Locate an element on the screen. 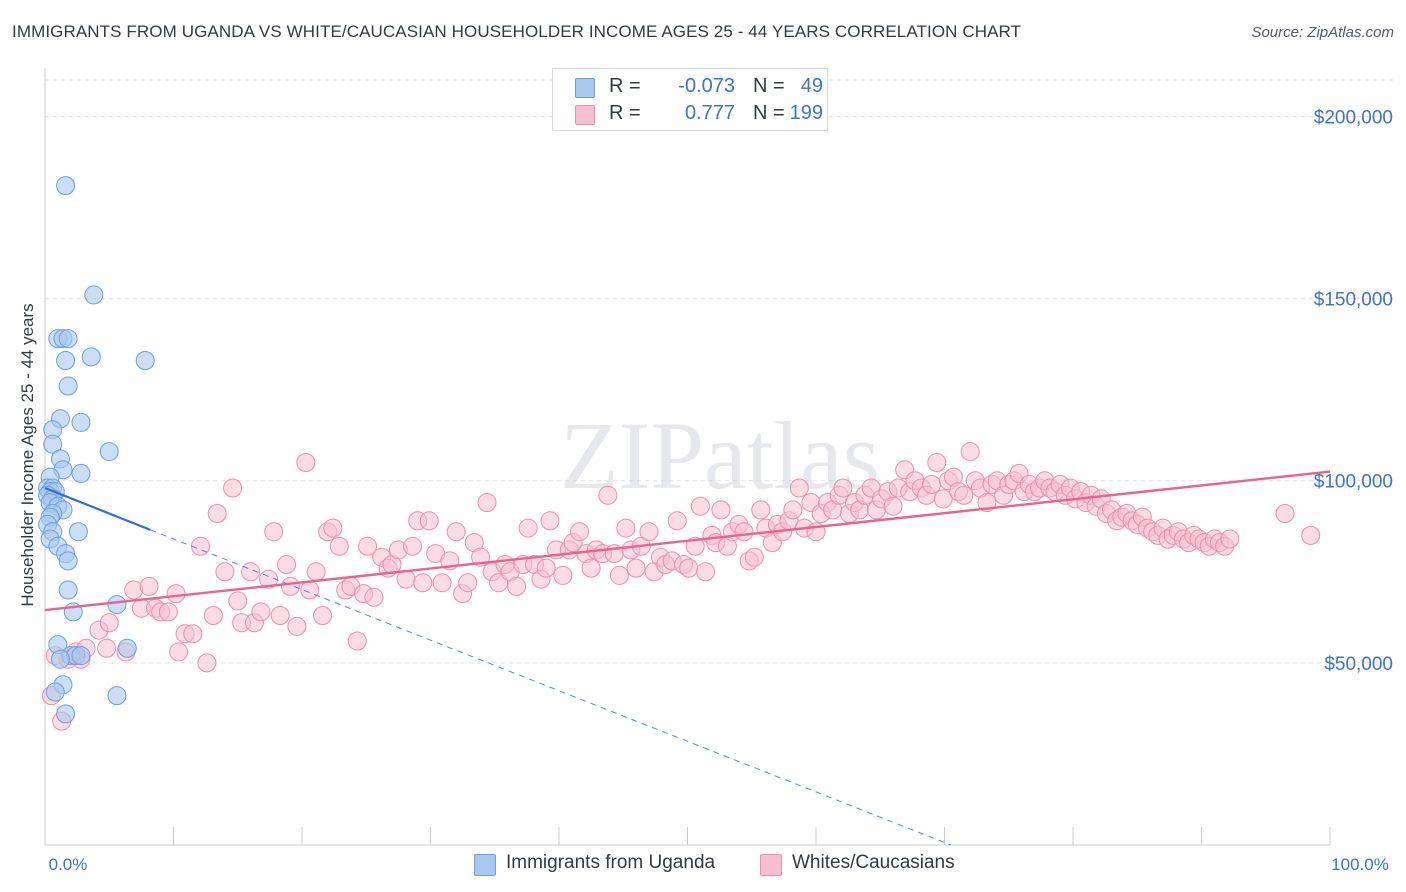 The image size is (1406, 892). y-tick-label-50000: $50,000 is located at coordinates (1358, 664).